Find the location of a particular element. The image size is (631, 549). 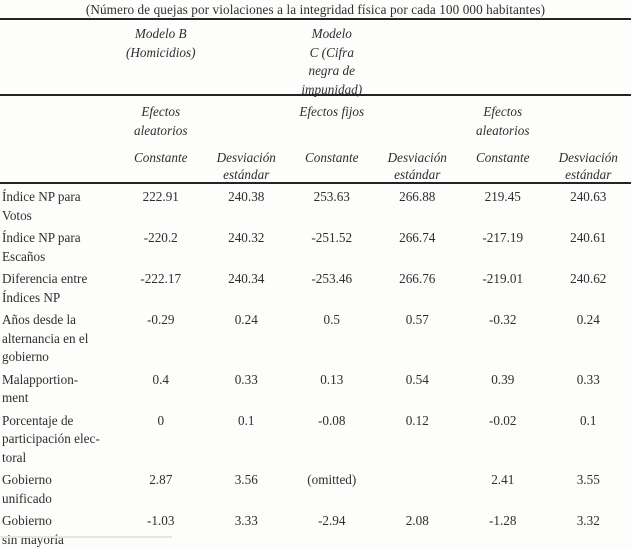

cell-value: -220.2 is located at coordinates (160, 237).